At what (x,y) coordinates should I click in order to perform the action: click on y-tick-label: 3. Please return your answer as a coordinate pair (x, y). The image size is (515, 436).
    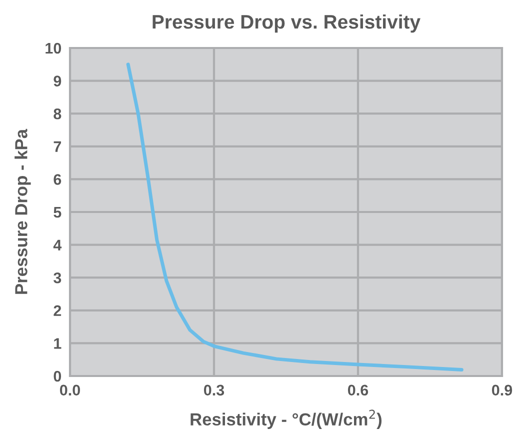
    Looking at the image, I should click on (58, 278).